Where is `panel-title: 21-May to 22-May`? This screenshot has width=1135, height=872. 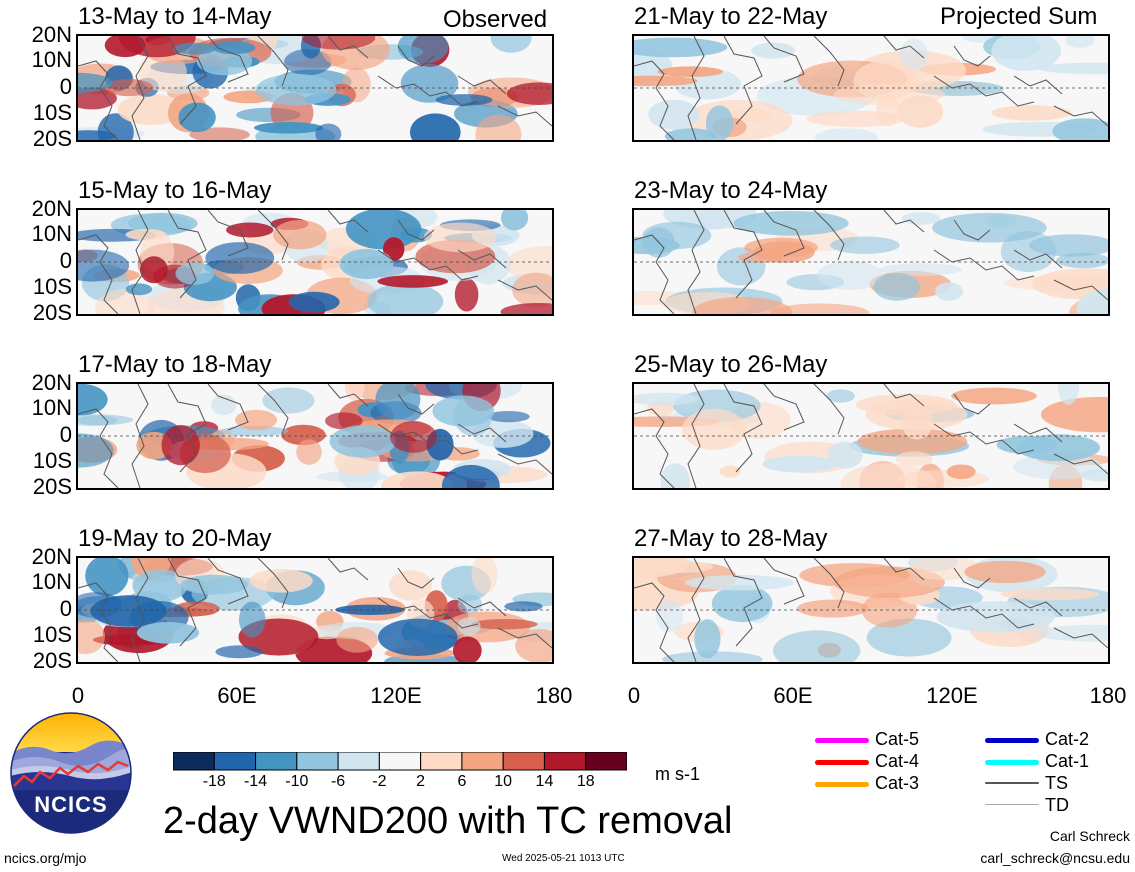 panel-title: 21-May to 22-May is located at coordinates (731, 16).